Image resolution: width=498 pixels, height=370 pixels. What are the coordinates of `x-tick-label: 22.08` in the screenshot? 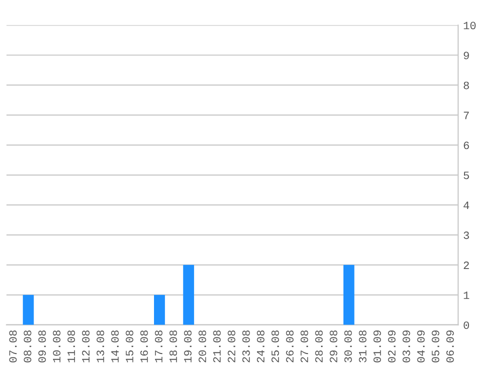 It's located at (232, 346).